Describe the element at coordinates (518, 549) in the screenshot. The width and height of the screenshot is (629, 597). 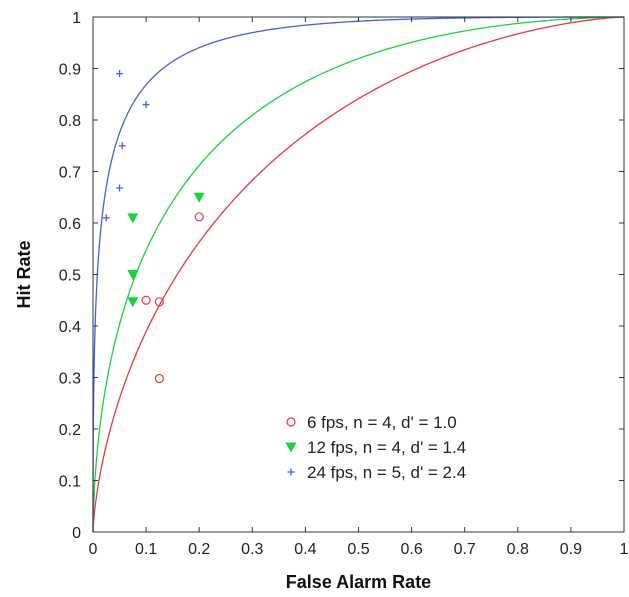
I see `x-tick-label: 0.8` at that location.